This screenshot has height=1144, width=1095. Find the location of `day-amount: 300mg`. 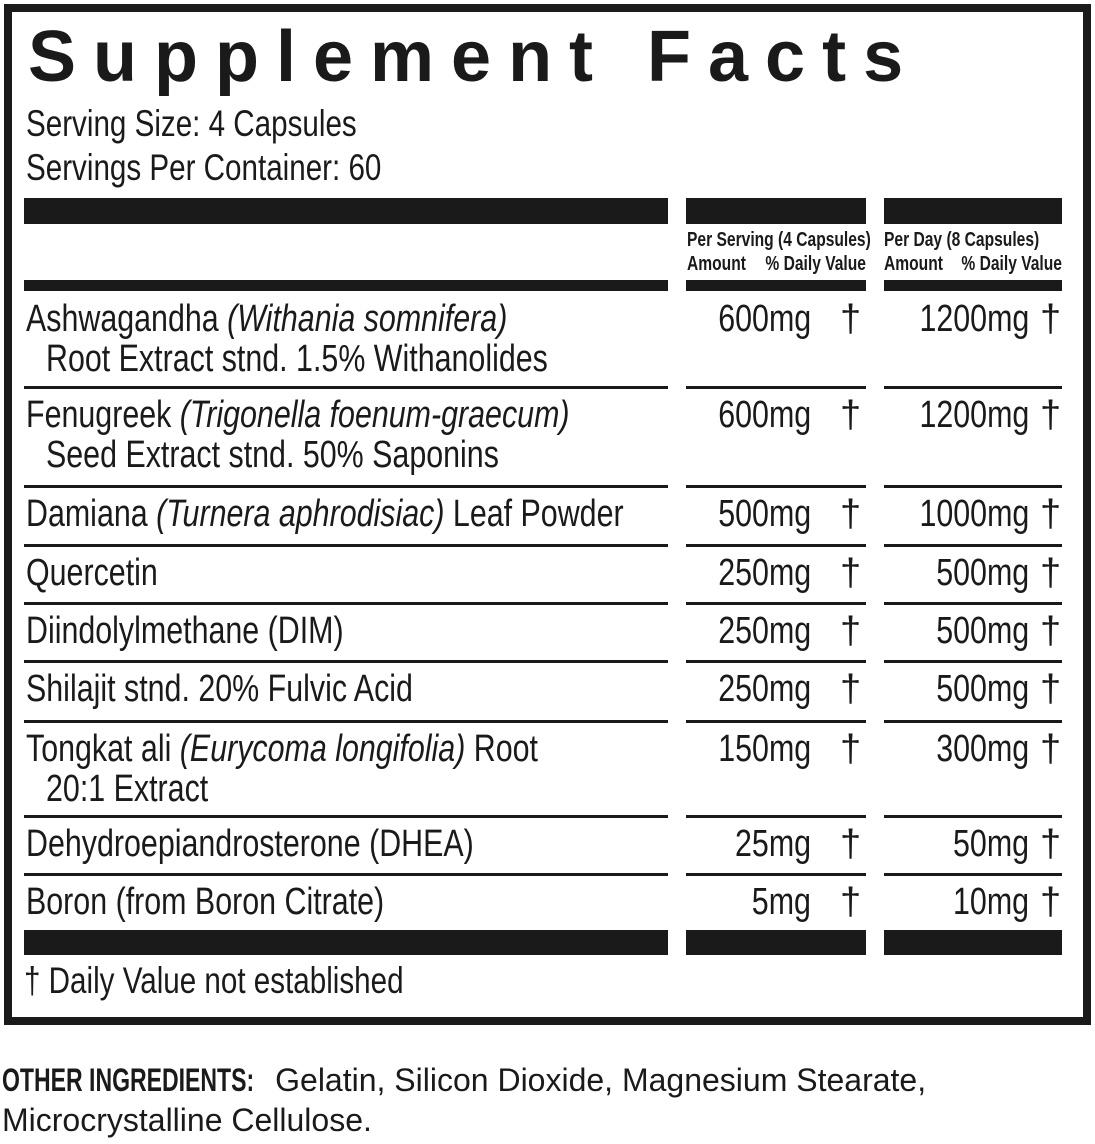

day-amount: 300mg is located at coordinates (982, 749).